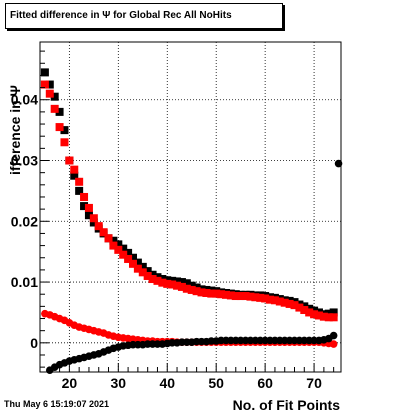 The image size is (400, 414). What do you see at coordinates (15, 130) in the screenshot?
I see `y-axis-title: ifference in Ψ` at bounding box center [15, 130].